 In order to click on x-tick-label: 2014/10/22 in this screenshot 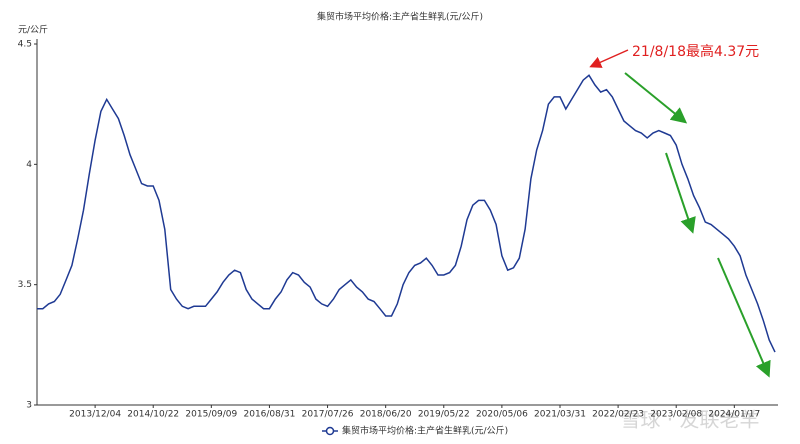, I will do `click(153, 415)`.